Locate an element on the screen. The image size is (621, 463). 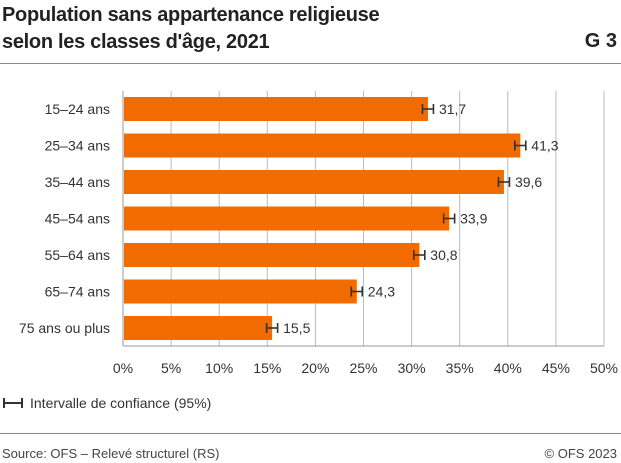
data-label: 31,7 is located at coordinates (452, 109).